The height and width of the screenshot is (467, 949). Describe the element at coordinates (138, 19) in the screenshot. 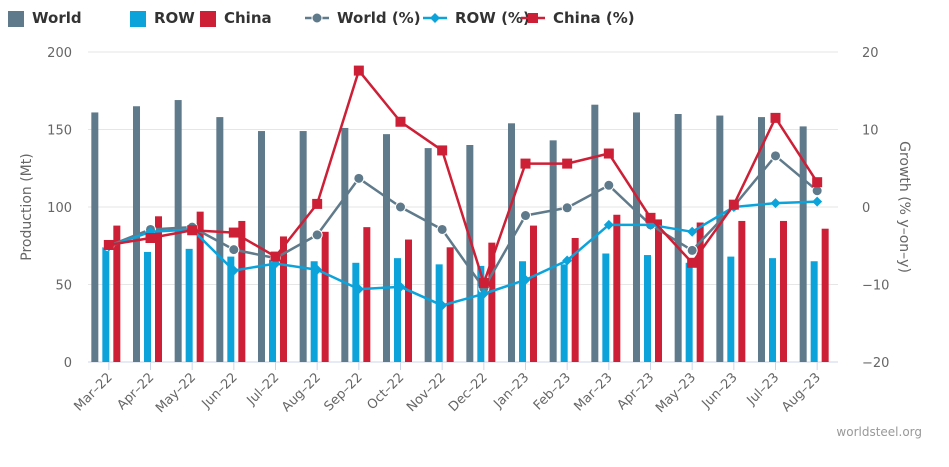

I see `legend-swatch-row` at that location.